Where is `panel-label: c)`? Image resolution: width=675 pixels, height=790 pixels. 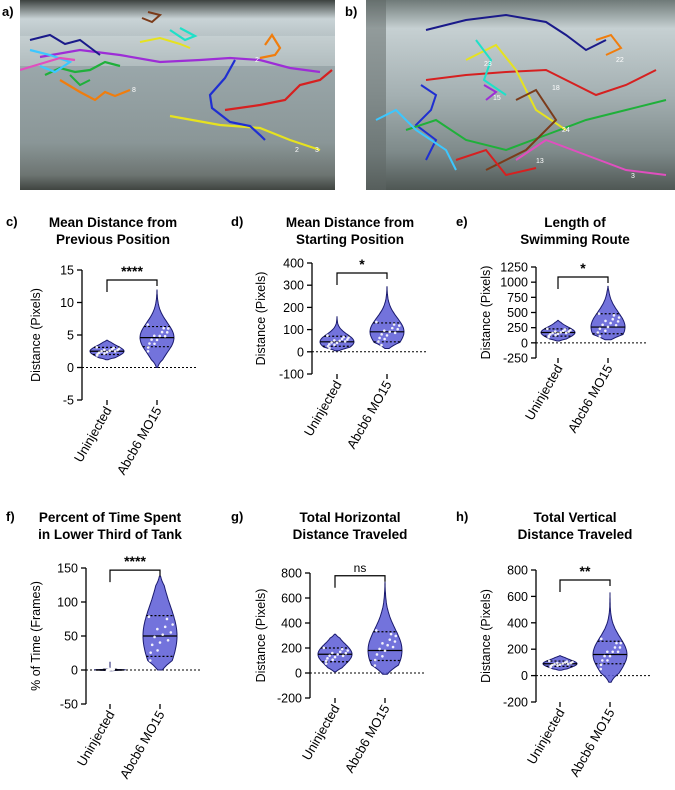 panel-label: c) is located at coordinates (12, 221).